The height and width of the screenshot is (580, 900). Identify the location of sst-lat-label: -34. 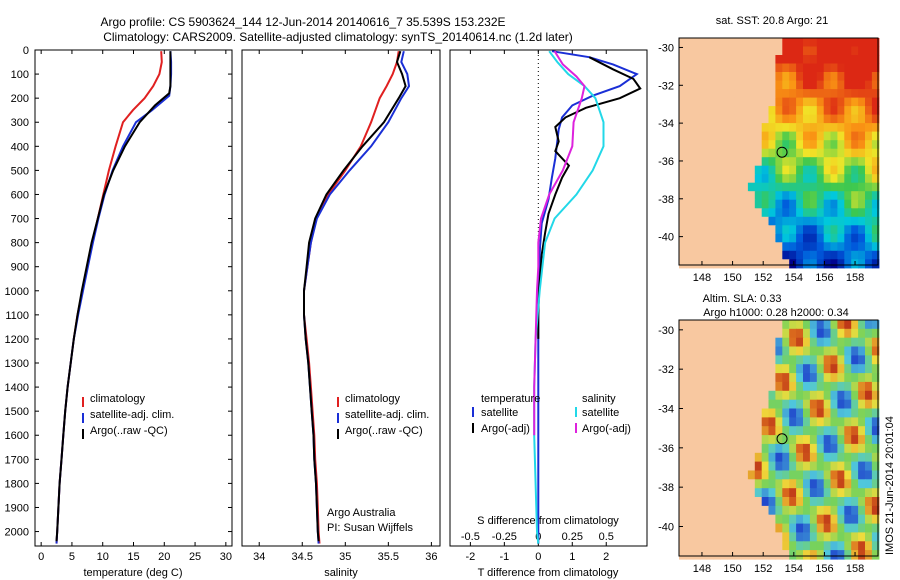
(666, 124).